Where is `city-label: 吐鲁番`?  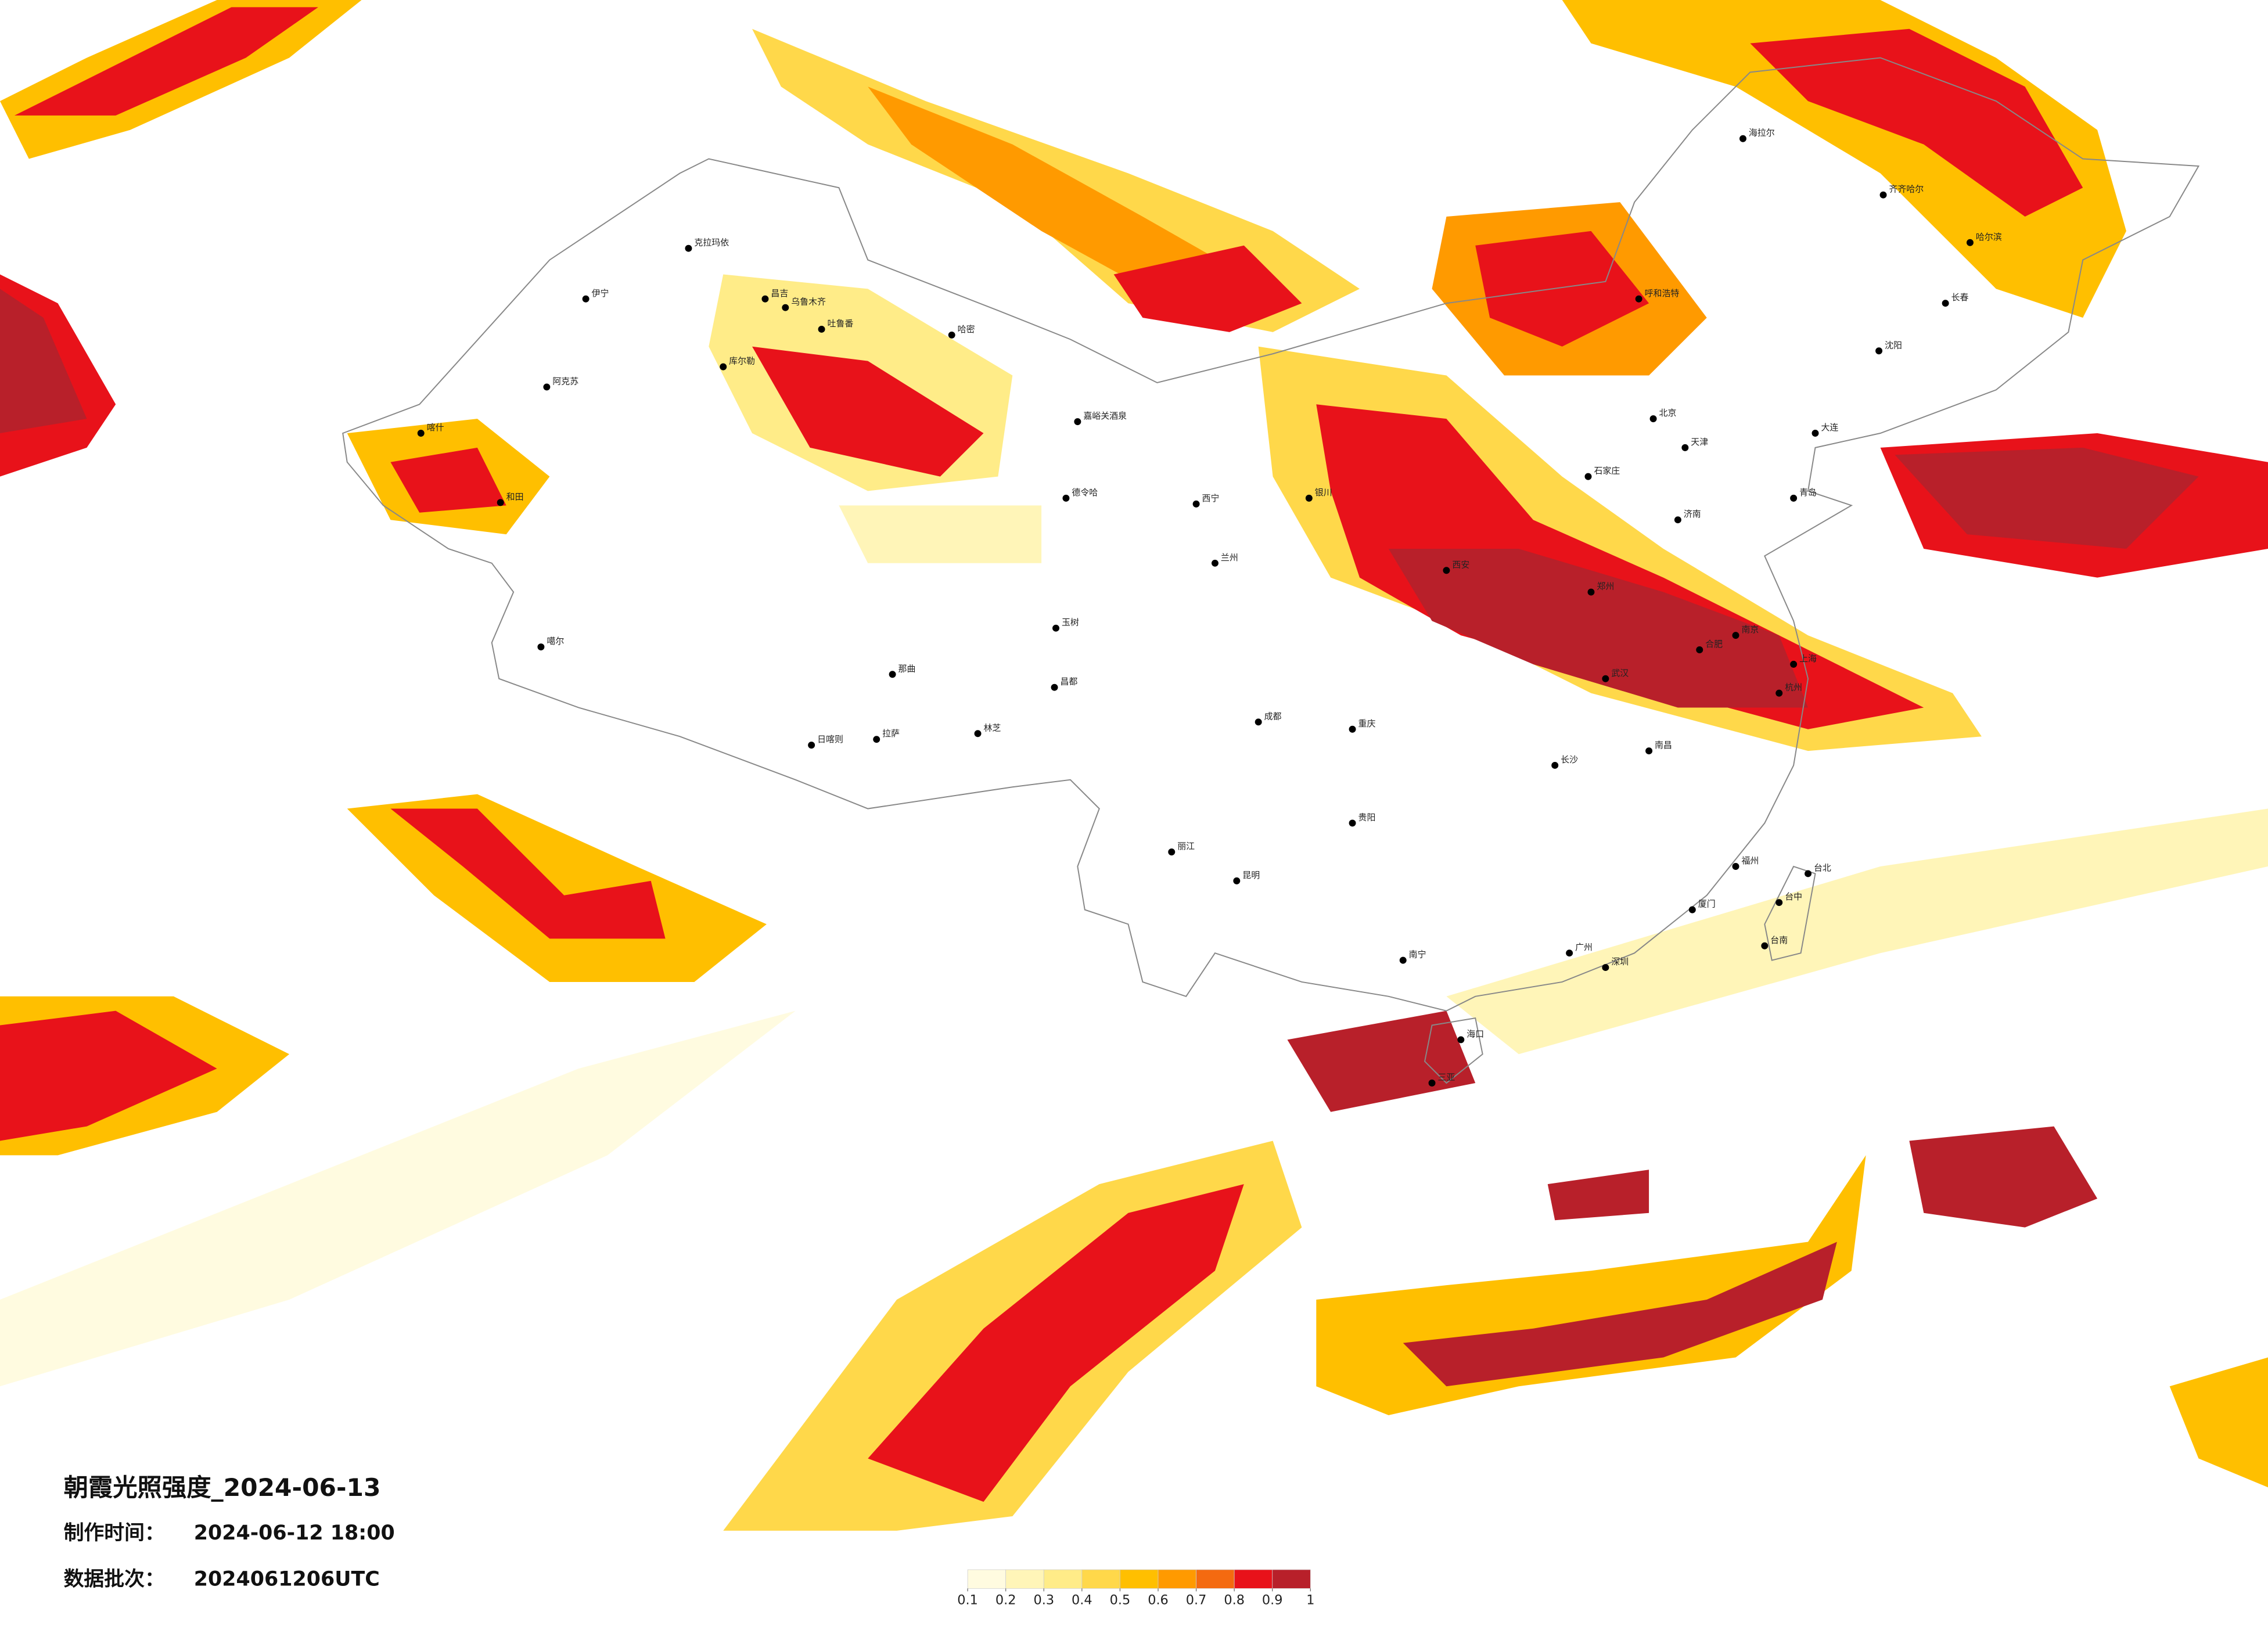
city-label: 吐鲁番 is located at coordinates (841, 323).